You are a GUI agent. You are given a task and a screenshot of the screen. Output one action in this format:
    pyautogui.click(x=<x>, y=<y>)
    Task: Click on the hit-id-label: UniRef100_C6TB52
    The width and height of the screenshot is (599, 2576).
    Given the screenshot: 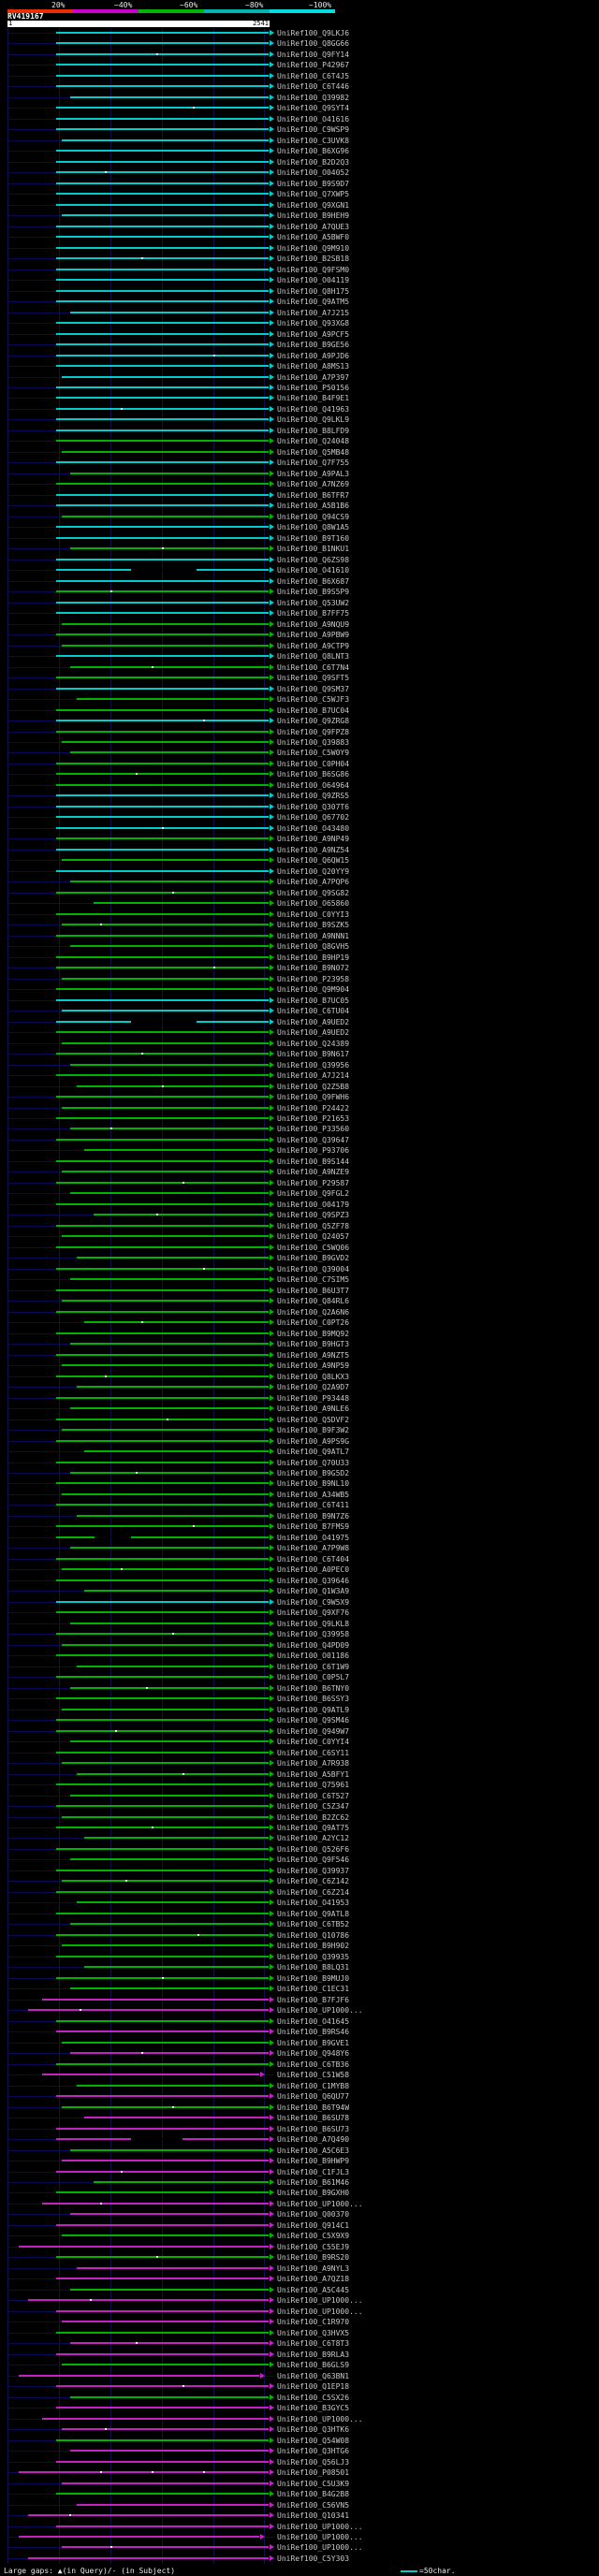 What is the action you would take?
    pyautogui.click(x=313, y=1924)
    